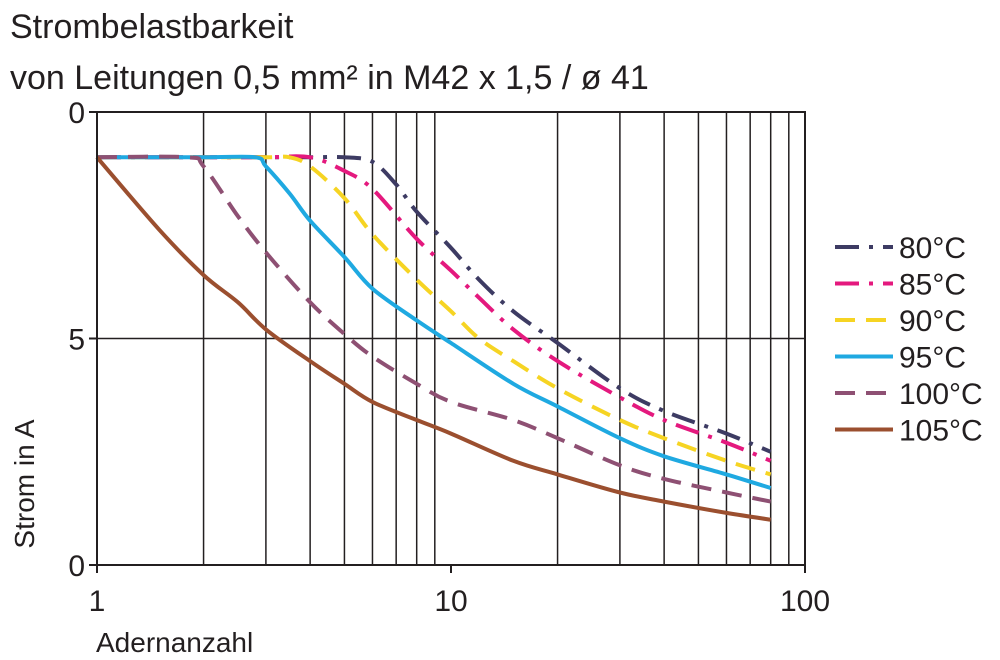 Image resolution: width=1000 pixels, height=660 pixels. I want to click on x-axis-label: Adernanzahl, so click(174, 642).